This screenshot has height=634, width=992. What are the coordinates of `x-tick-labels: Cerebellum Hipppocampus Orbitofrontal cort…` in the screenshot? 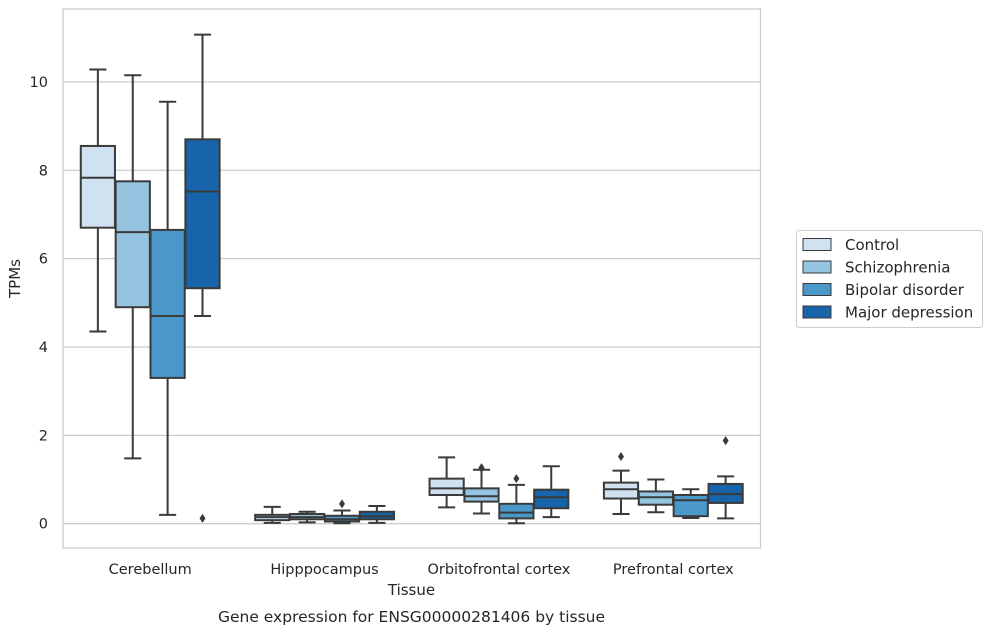 It's located at (421, 570).